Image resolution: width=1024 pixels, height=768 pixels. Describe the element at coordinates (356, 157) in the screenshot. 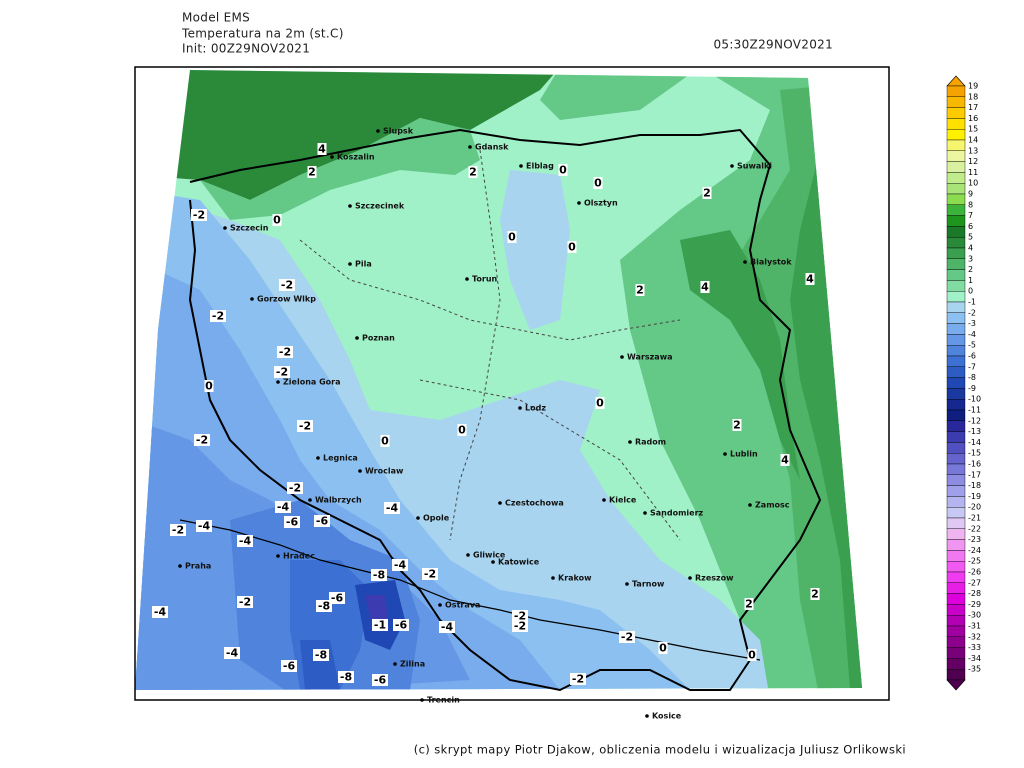

I see `city-label: Koszalin` at that location.